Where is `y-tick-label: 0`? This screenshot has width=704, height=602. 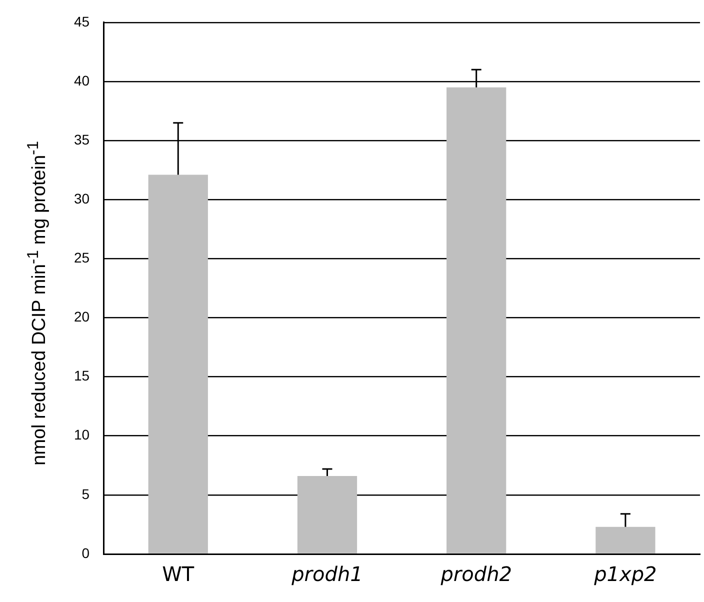
y-tick-label: 0 is located at coordinates (86, 552).